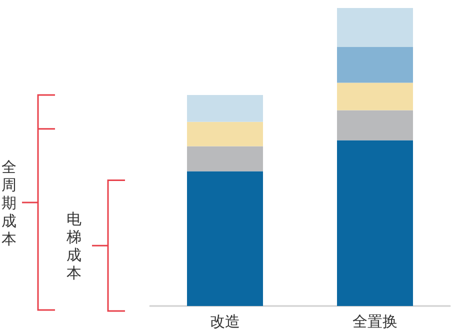 The image size is (452, 335). I want to click on x-tick-label: 全置换, so click(375, 321).